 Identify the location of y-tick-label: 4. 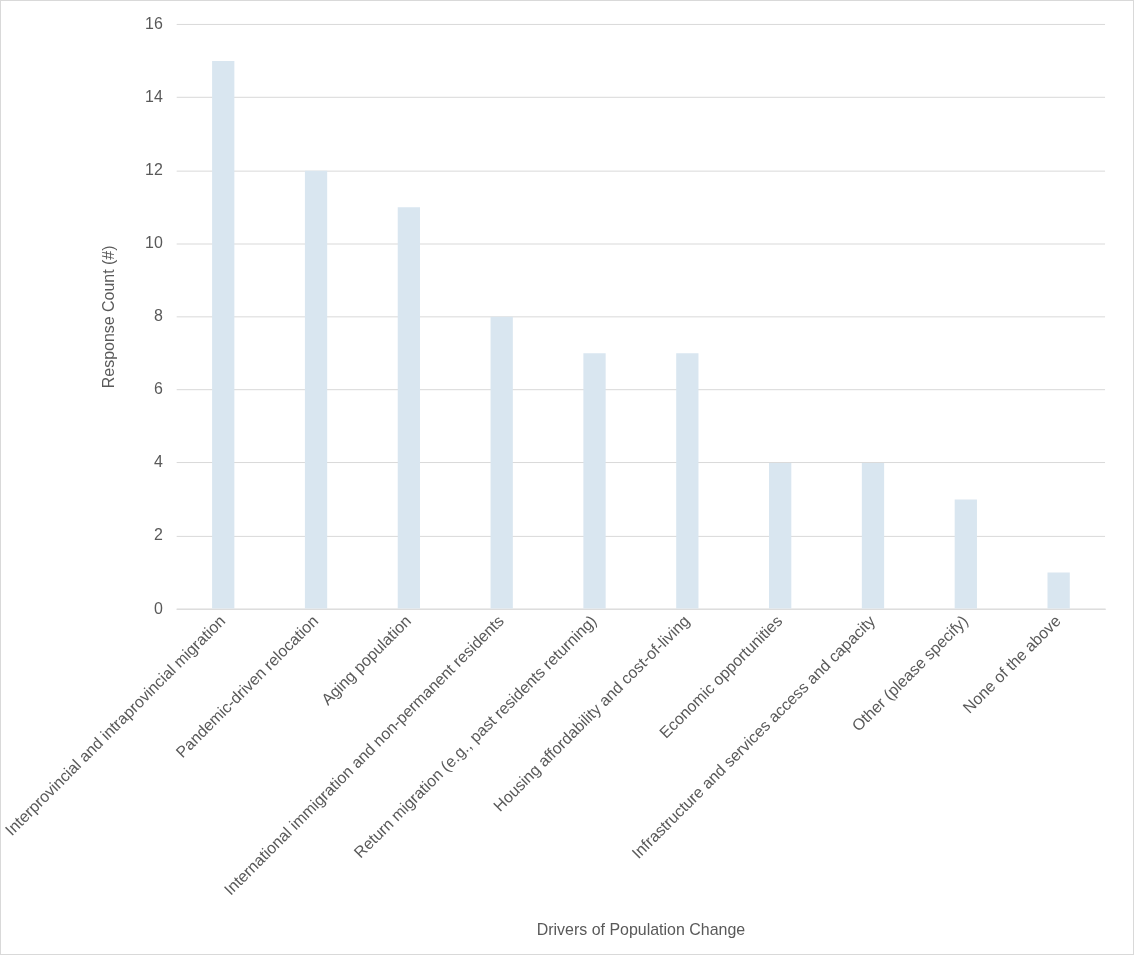
(158, 462).